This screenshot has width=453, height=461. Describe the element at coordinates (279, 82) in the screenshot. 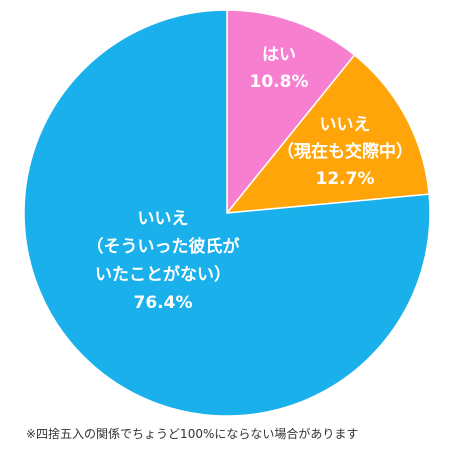

I see `label-line: 10.8%` at that location.